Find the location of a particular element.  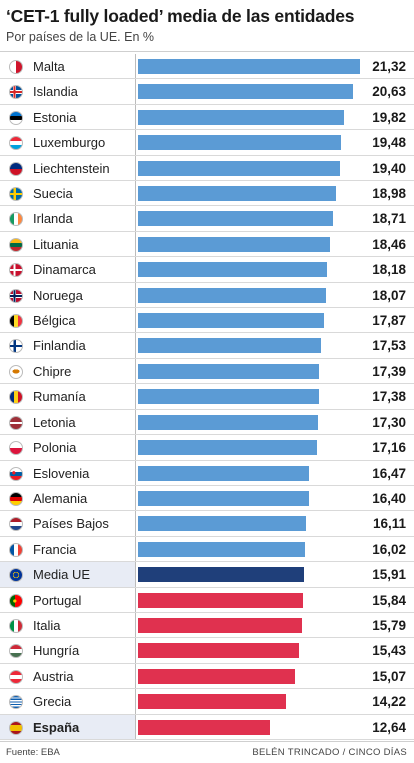

footer-divider is located at coordinates (207, 741).